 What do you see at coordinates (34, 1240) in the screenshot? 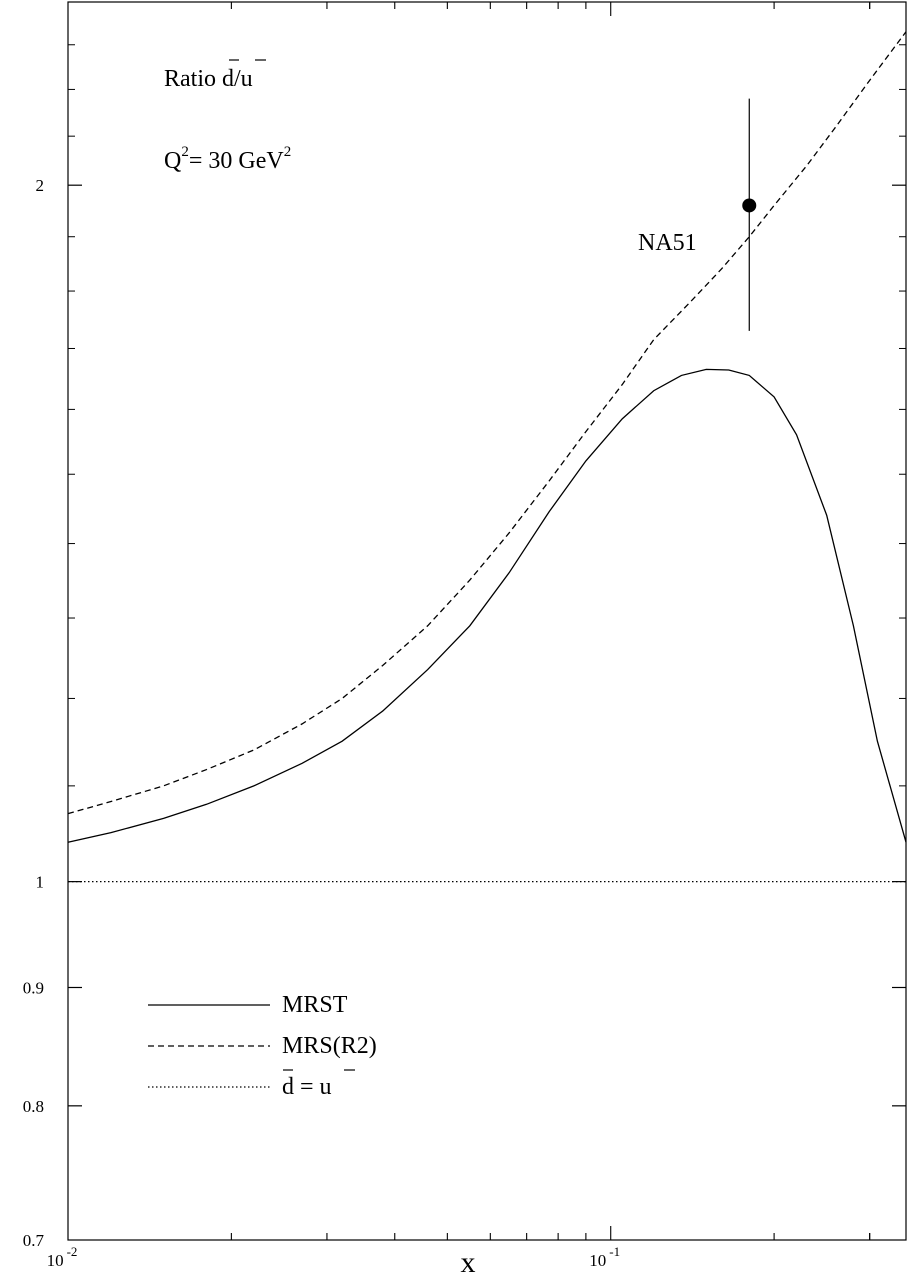
I see `y-tick-label: 0.7` at bounding box center [34, 1240].